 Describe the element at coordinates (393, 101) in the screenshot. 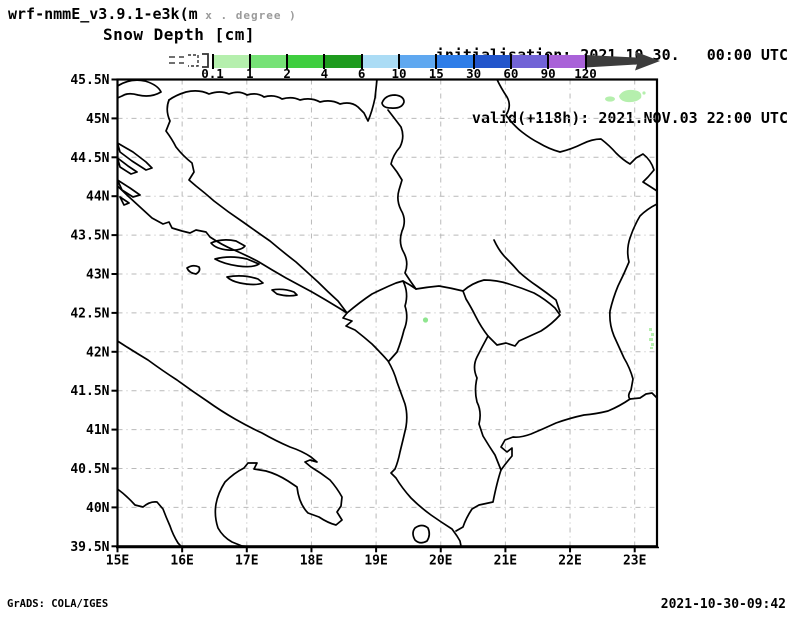

I see `border-river-loop` at that location.